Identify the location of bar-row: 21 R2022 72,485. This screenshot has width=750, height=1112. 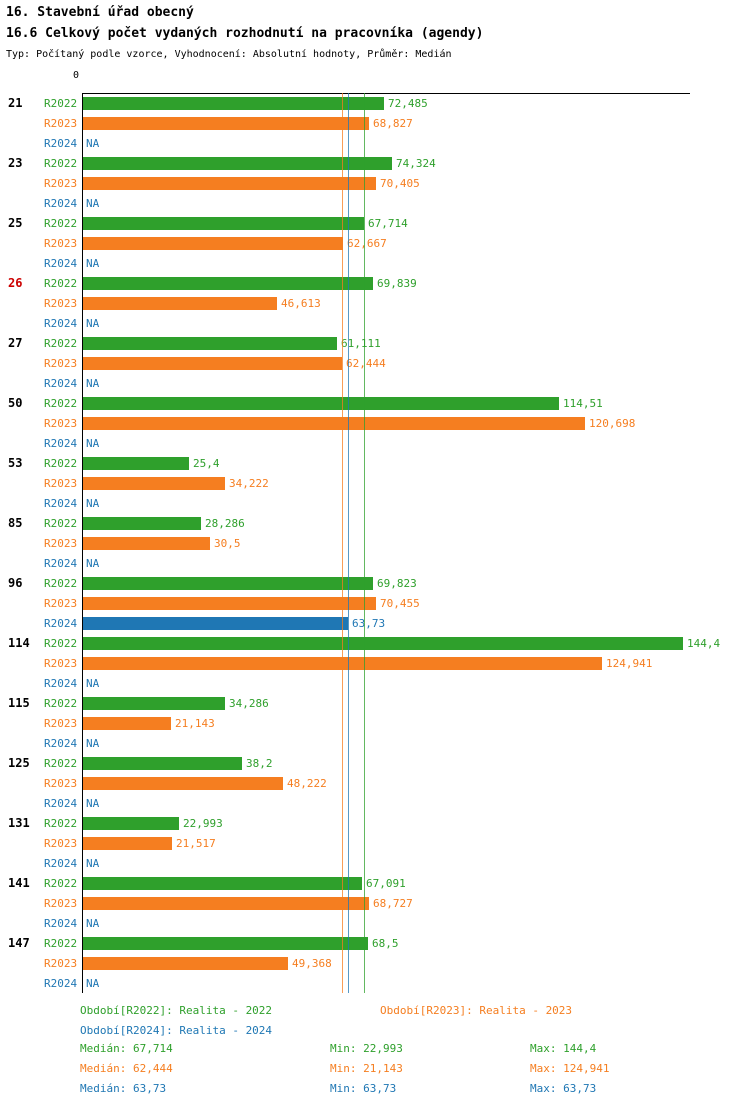
(375, 103).